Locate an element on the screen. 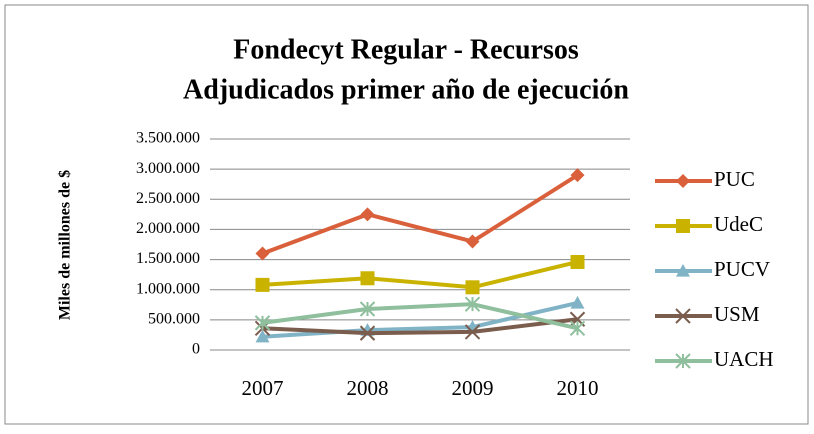 The height and width of the screenshot is (434, 814). y-tick-label: 500.000 is located at coordinates (174, 319).